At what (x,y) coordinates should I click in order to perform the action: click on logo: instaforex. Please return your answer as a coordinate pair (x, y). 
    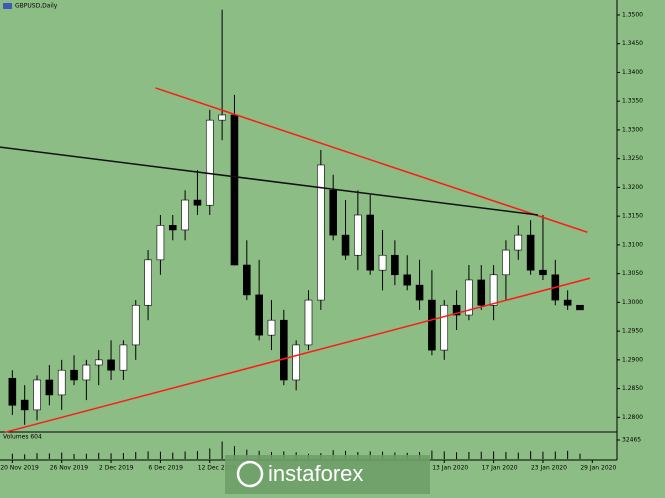
    Looking at the image, I should click on (315, 473).